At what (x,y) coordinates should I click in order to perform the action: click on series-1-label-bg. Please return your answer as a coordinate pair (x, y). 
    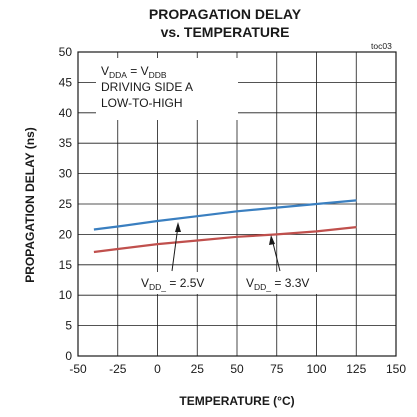
    Looking at the image, I should click on (179, 283).